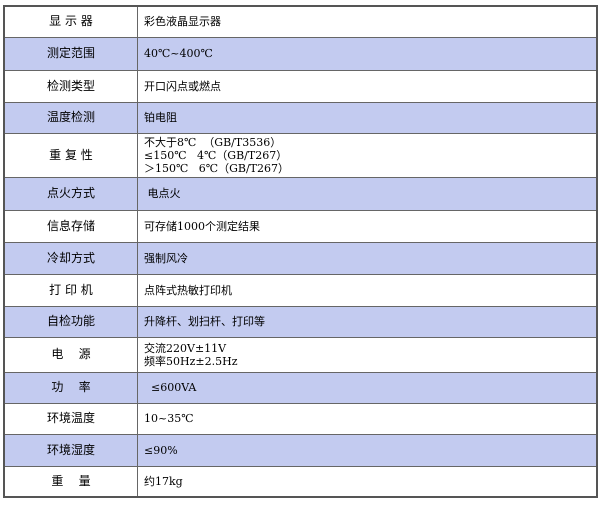 Image resolution: width=614 pixels, height=510 pixels. I want to click on spec-label: 信息存储, so click(70, 226).